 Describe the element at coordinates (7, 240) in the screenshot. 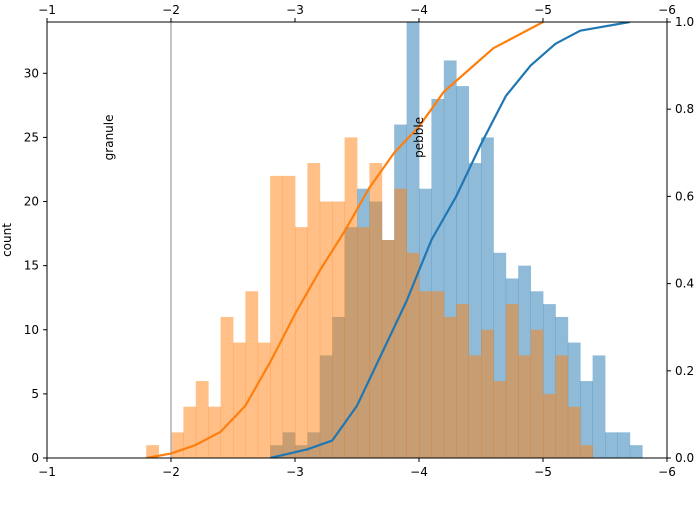

I see `y-axis-label: count` at that location.